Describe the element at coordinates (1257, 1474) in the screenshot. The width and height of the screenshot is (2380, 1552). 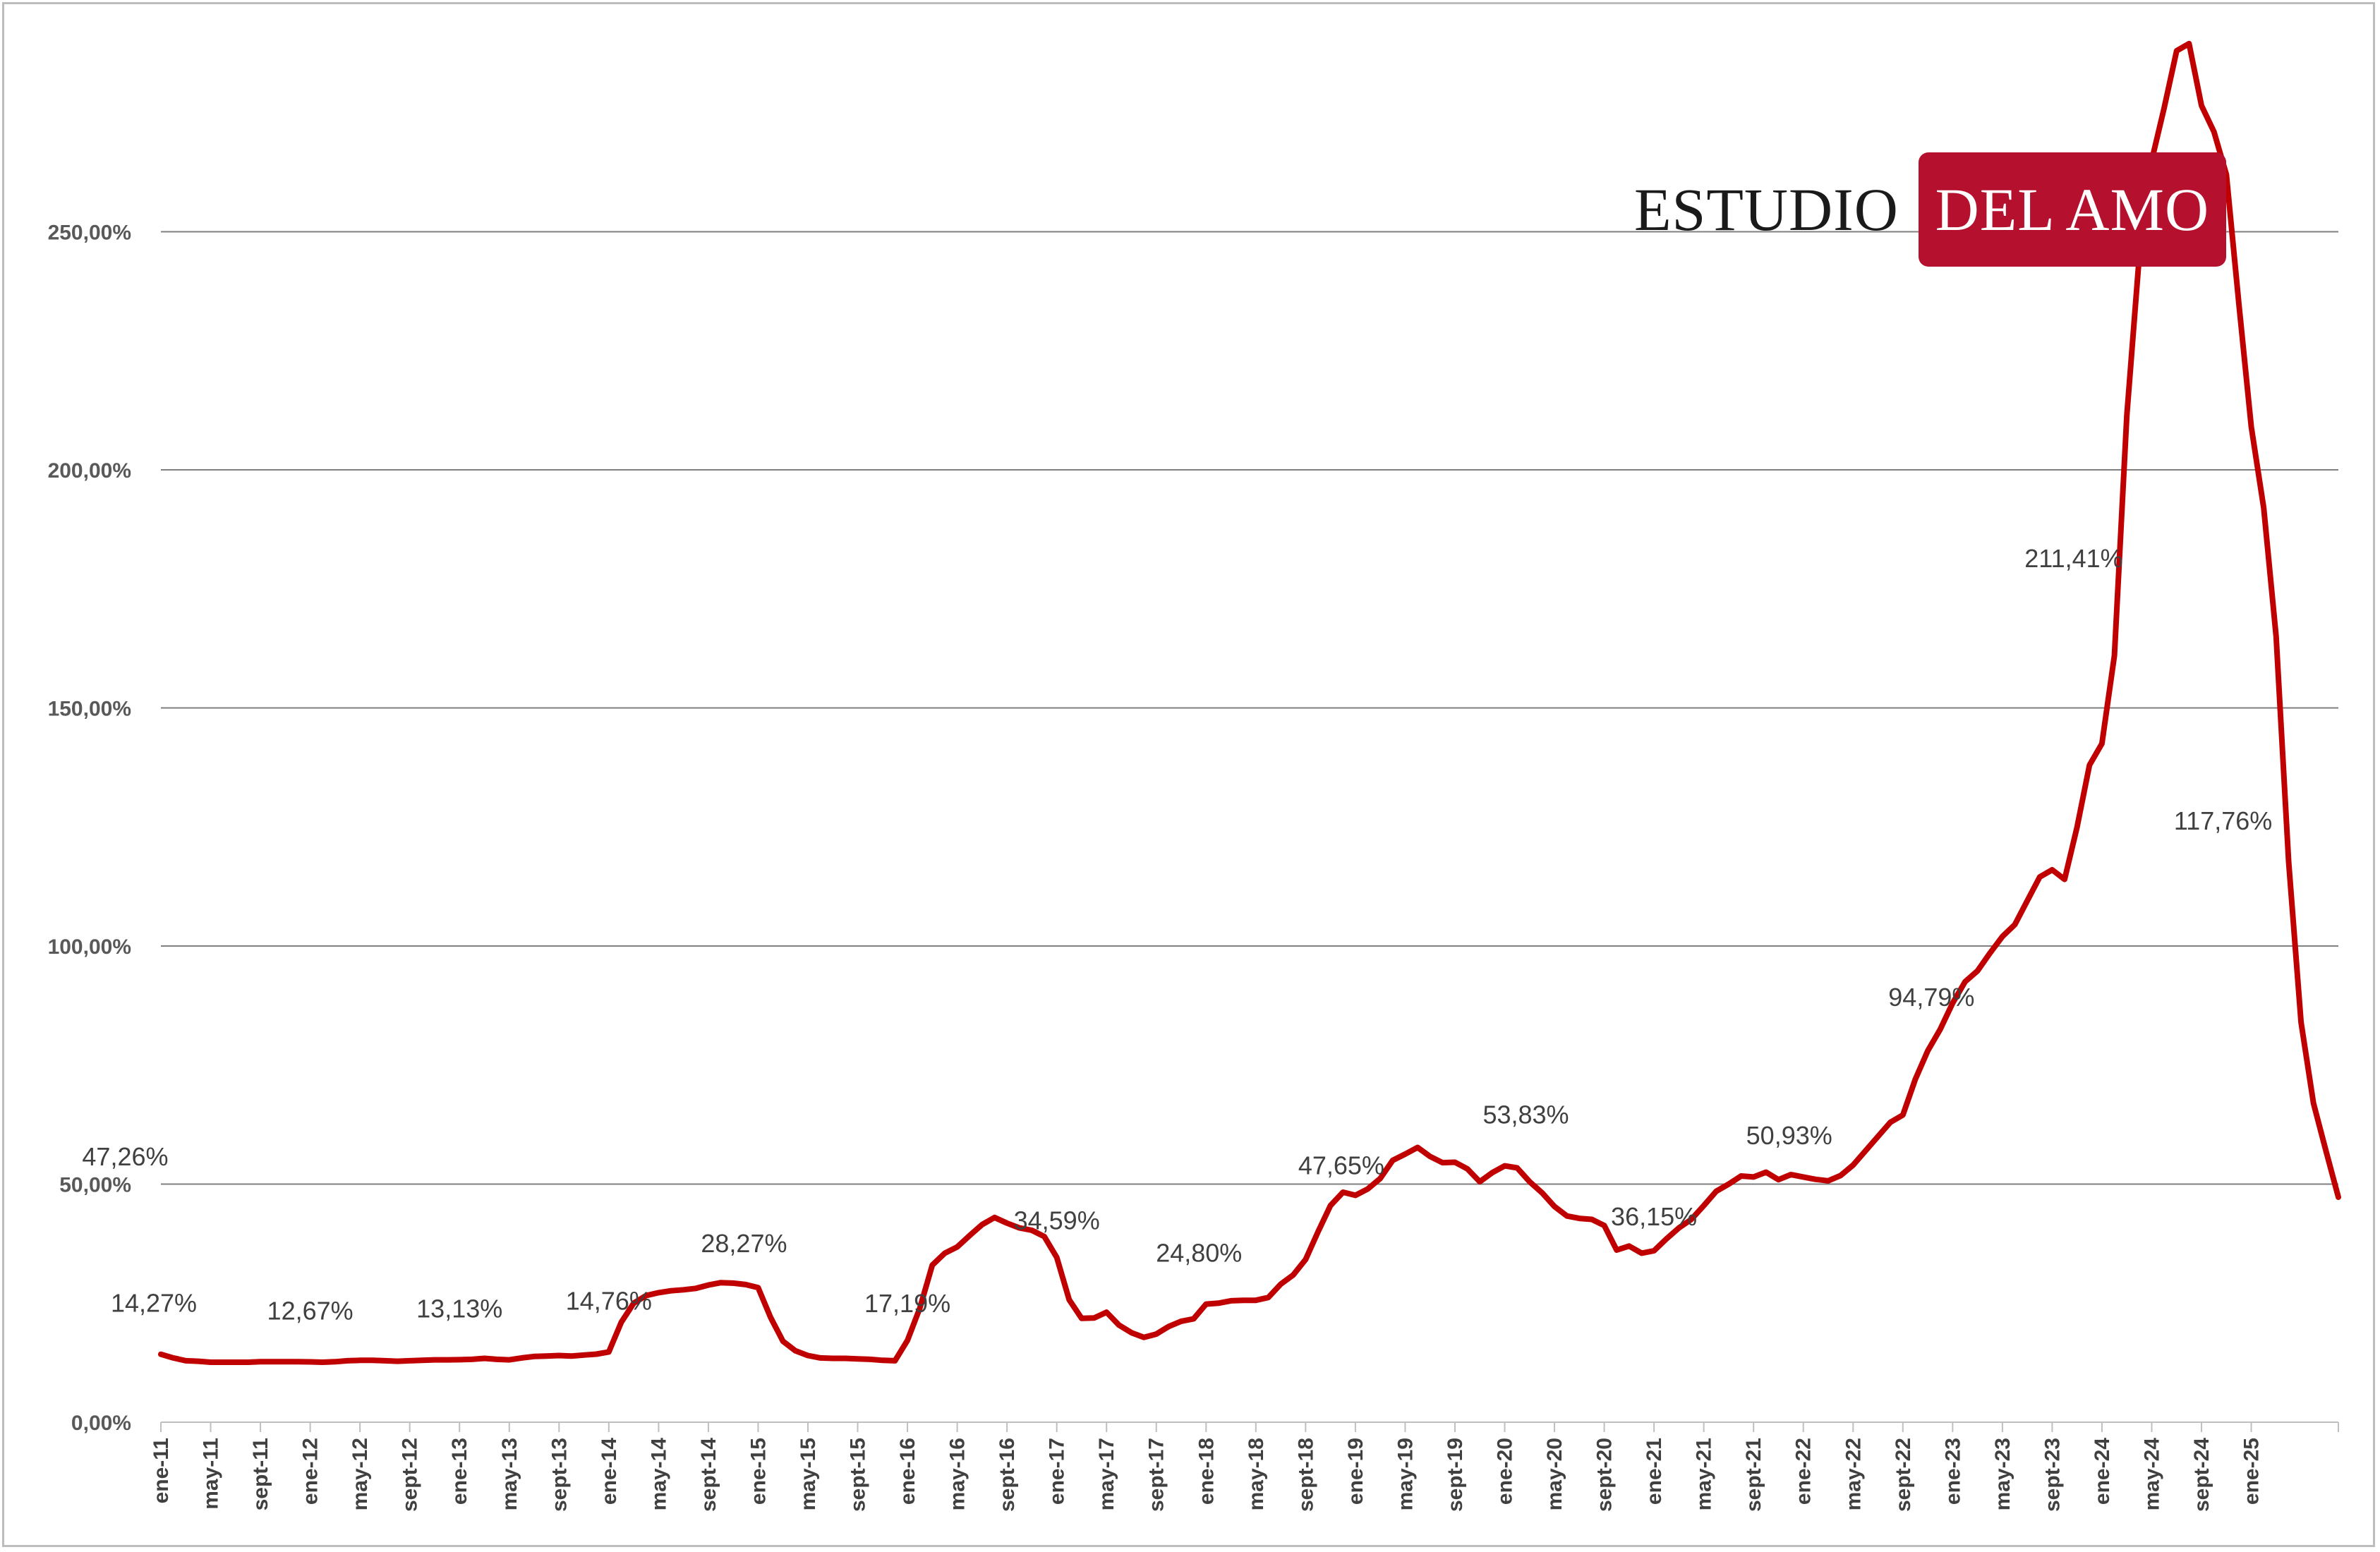
I see `x-tick-label: may-18` at that location.